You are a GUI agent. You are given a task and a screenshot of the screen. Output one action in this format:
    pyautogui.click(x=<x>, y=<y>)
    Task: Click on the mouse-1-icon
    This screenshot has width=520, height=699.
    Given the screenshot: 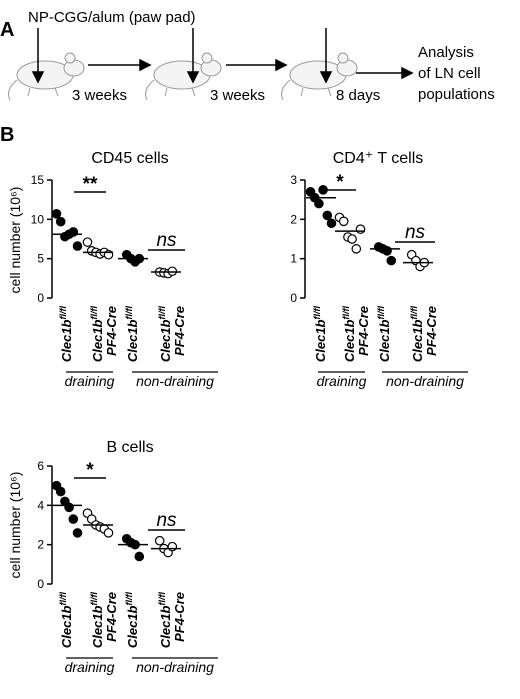 What is the action you would take?
    pyautogui.click(x=46, y=76)
    